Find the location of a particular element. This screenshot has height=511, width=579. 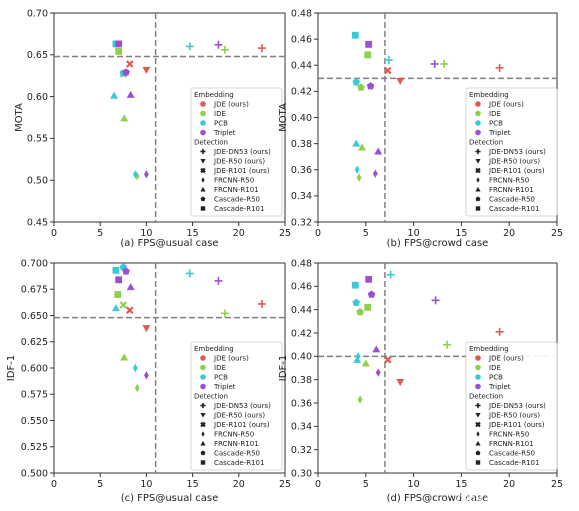

panel-2-xtick-label-4: 20 is located at coordinates (509, 233).